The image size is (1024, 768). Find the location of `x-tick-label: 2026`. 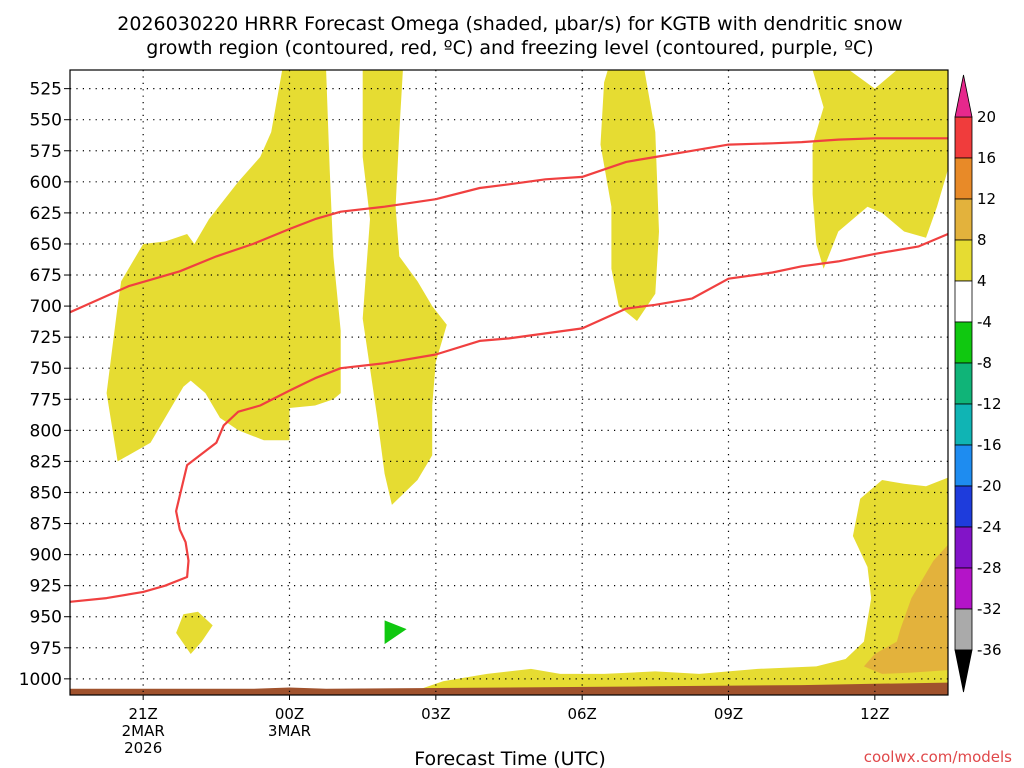

x-tick-label: 2026 is located at coordinates (143, 748).